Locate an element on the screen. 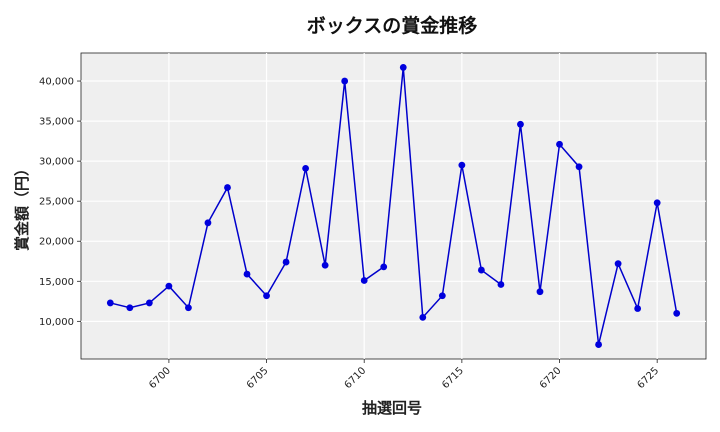 The width and height of the screenshot is (720, 432). x-axis-label: 抽選回号 is located at coordinates (392, 408).